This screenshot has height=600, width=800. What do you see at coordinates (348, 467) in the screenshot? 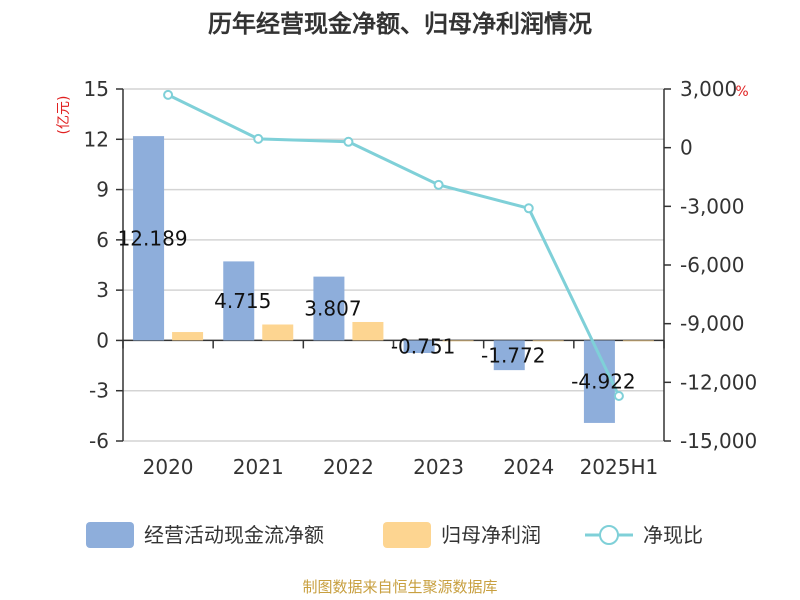
I see `x-tick-label: 2022` at bounding box center [348, 467].